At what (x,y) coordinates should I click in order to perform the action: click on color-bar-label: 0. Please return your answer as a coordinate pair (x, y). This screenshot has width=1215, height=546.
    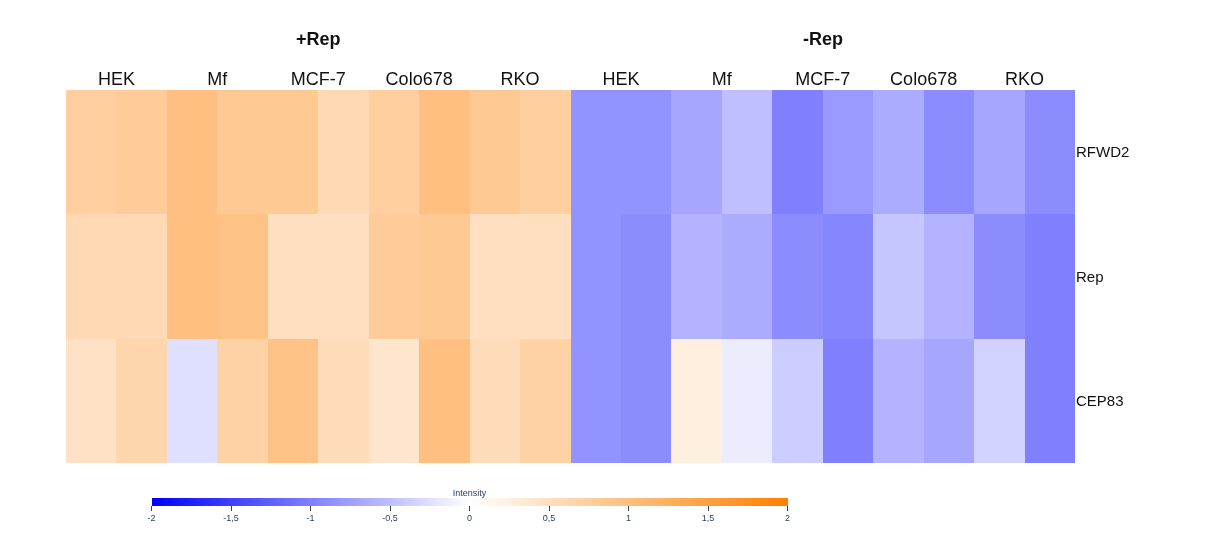
    Looking at the image, I should click on (470, 518).